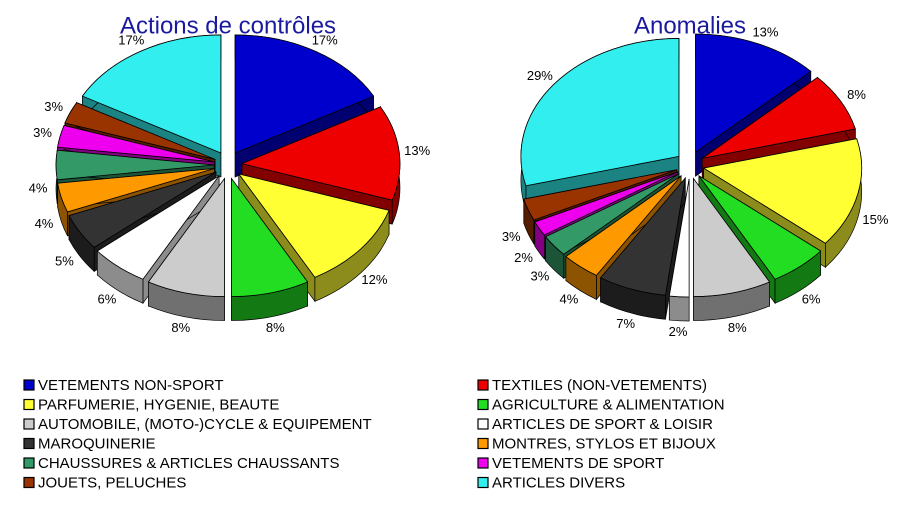 This screenshot has height=510, width=898. What do you see at coordinates (112, 482) in the screenshot?
I see `legend-label: JOUETS, PELUCHES` at bounding box center [112, 482].